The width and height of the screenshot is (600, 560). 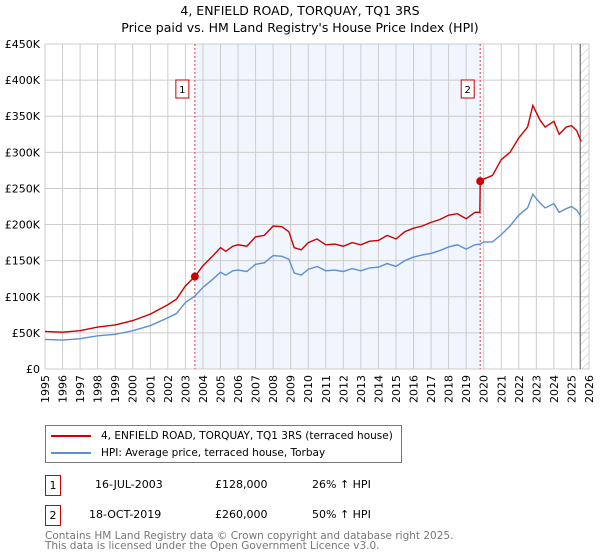 I want to click on x-tick-label: 2006, so click(x=238, y=389).